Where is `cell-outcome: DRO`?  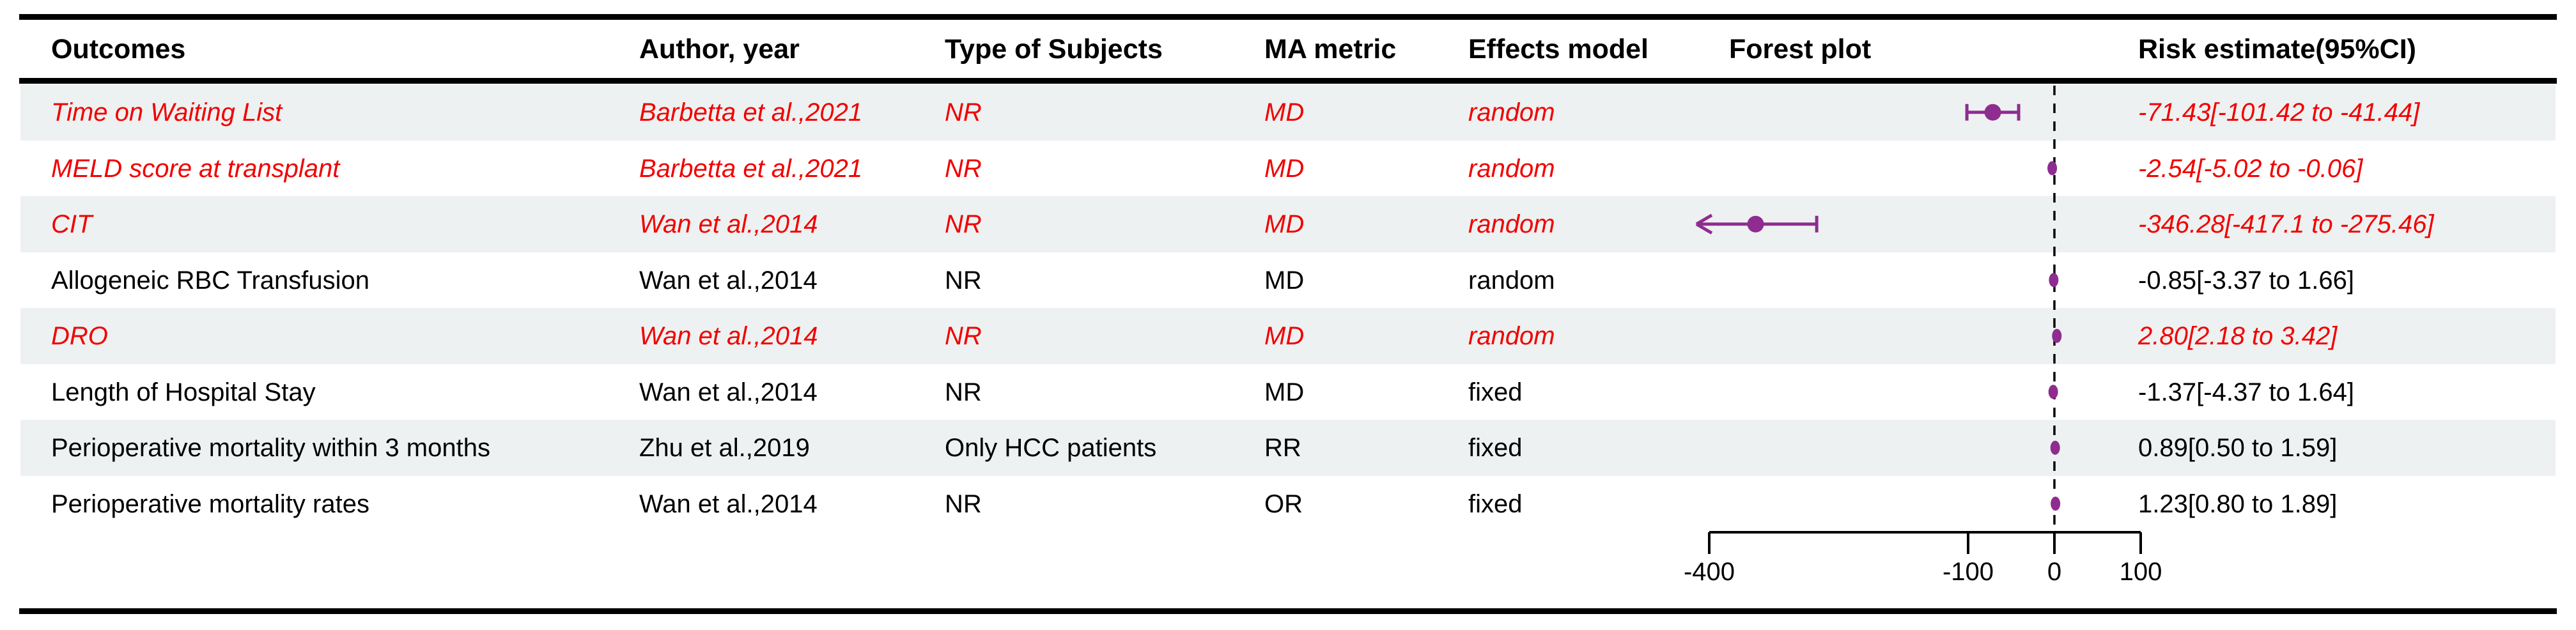 cell-outcome: DRO is located at coordinates (80, 336).